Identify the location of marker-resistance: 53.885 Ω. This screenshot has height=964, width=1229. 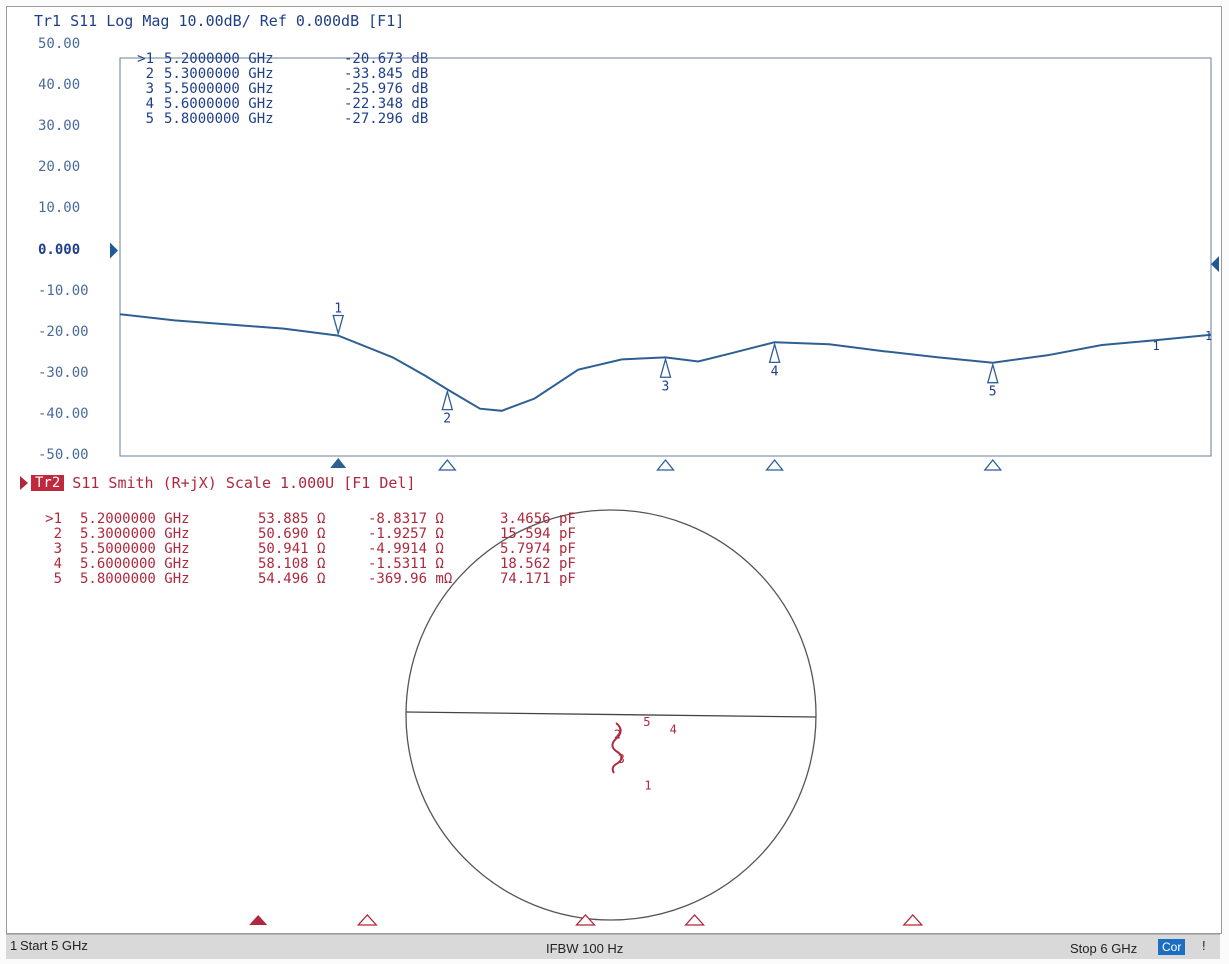
(292, 519).